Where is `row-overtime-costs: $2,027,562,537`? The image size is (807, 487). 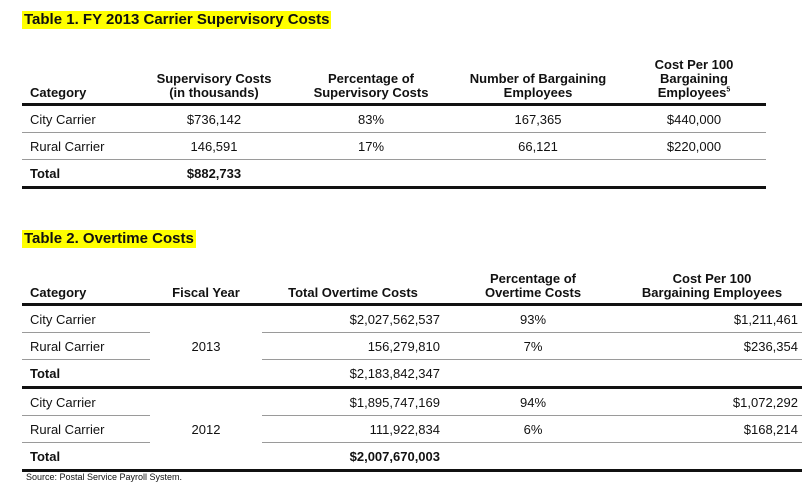
row-overtime-costs: $2,027,562,537 is located at coordinates (394, 319).